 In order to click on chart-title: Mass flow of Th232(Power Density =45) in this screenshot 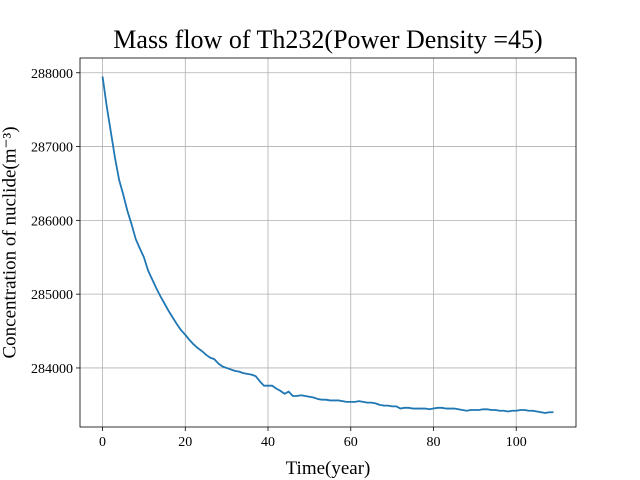, I will do `click(327, 39)`.